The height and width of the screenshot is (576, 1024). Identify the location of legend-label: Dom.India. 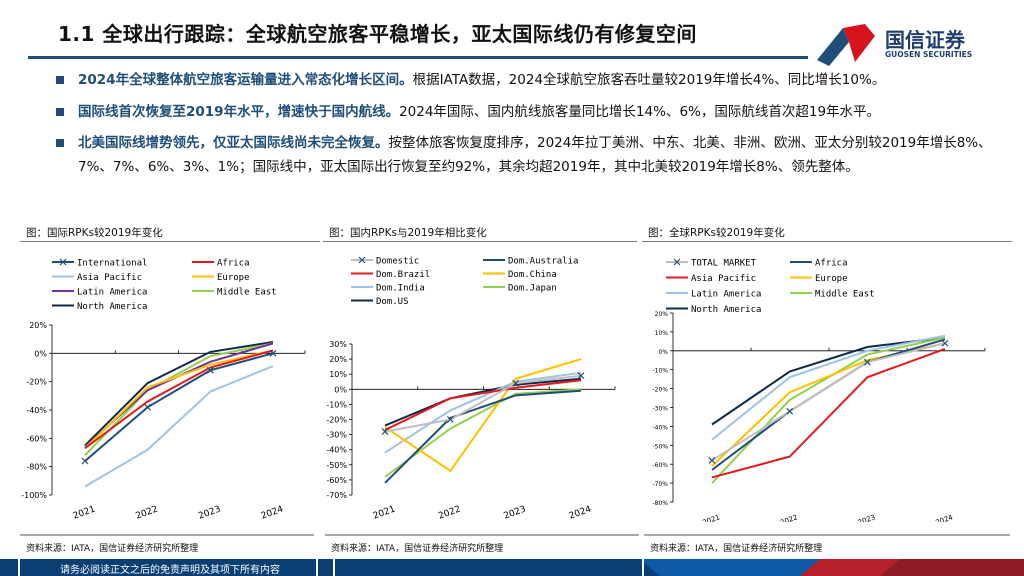
(400, 289).